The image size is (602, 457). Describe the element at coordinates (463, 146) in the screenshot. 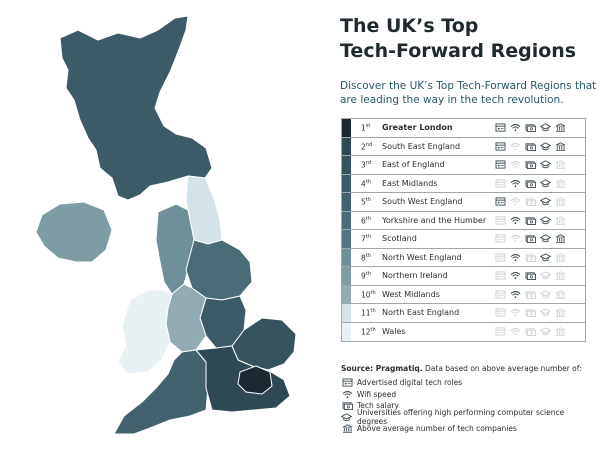

I see `table-row: 2nd South East England` at that location.